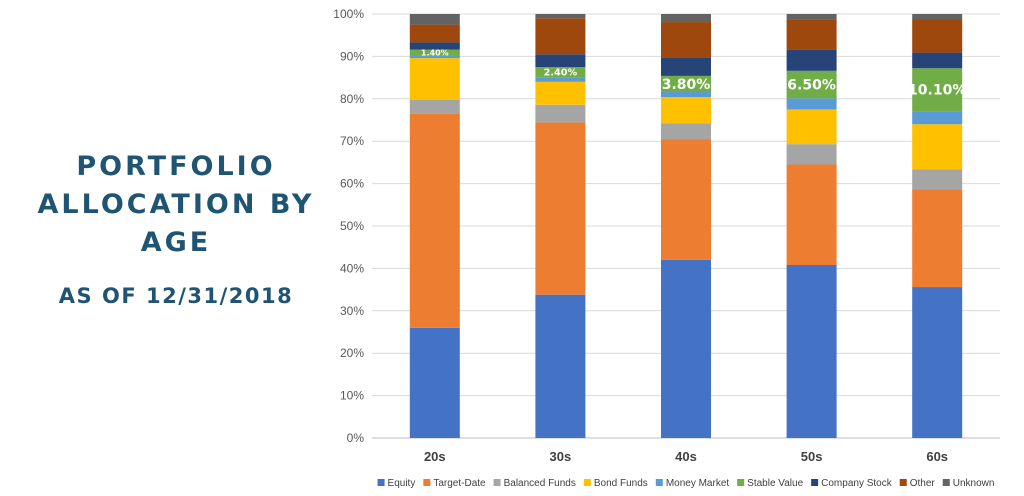 The width and height of the screenshot is (1024, 496). I want to click on legend-label: Target-Date, so click(459, 483).